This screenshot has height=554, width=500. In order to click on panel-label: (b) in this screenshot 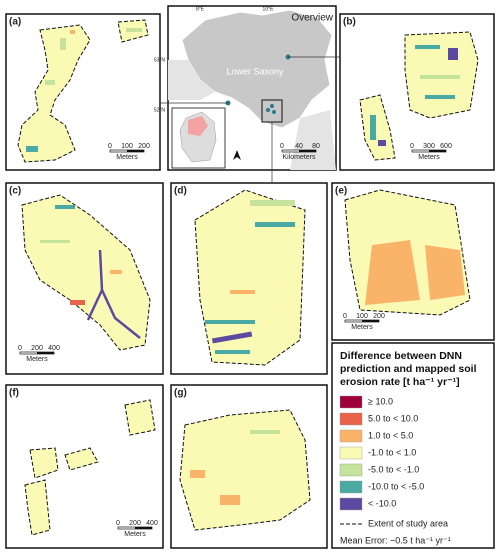, I will do `click(349, 22)`.